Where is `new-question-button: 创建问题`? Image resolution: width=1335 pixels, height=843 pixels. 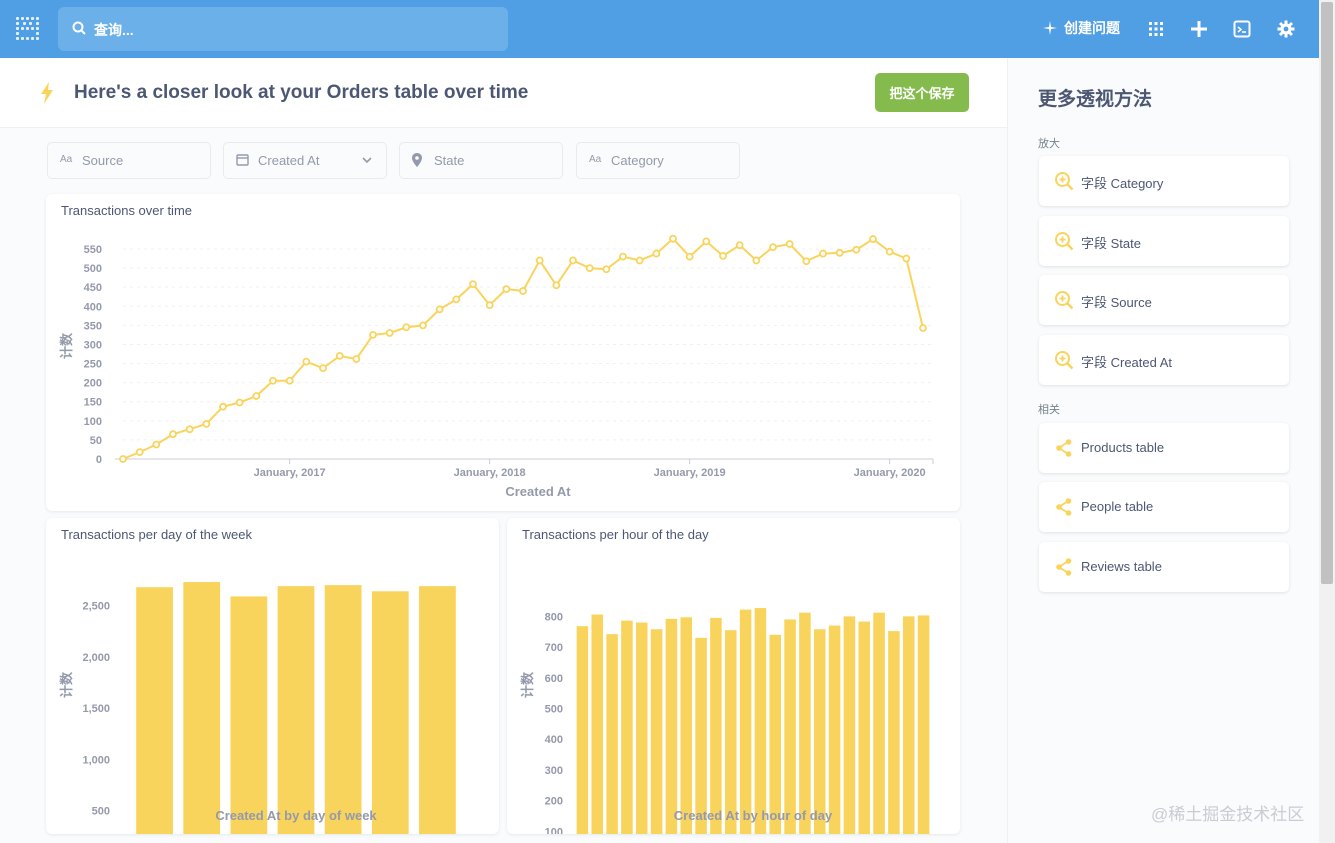
new-question-button: 创建问题 is located at coordinates (1081, 28).